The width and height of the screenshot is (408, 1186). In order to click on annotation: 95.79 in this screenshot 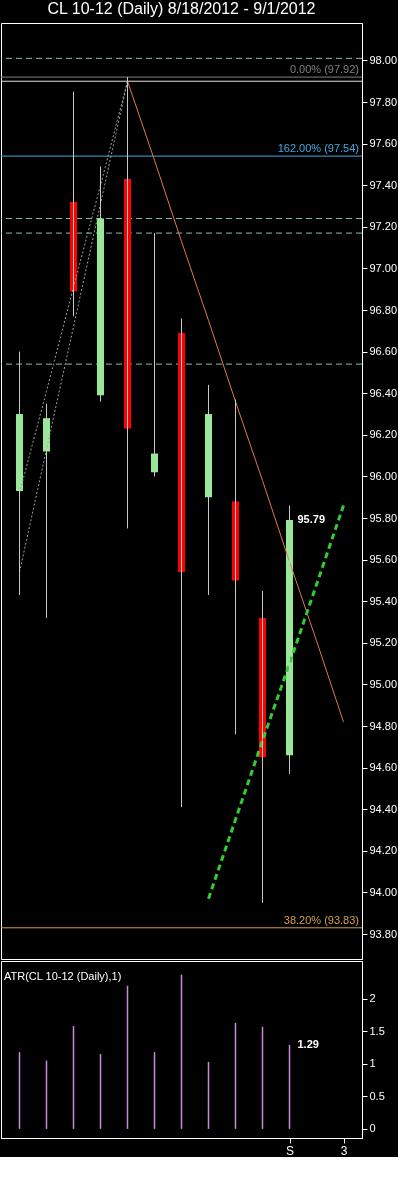, I will do `click(311, 519)`.